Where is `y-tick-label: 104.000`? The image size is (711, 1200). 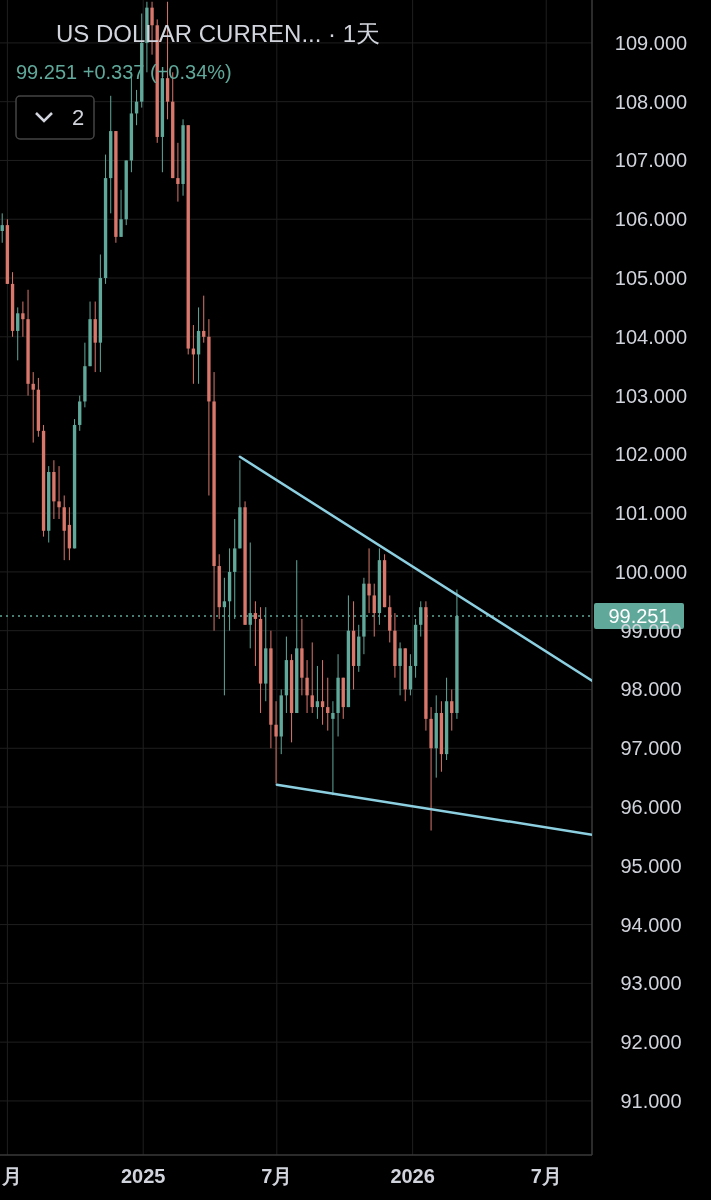
y-tick-label: 104.000 is located at coordinates (651, 336).